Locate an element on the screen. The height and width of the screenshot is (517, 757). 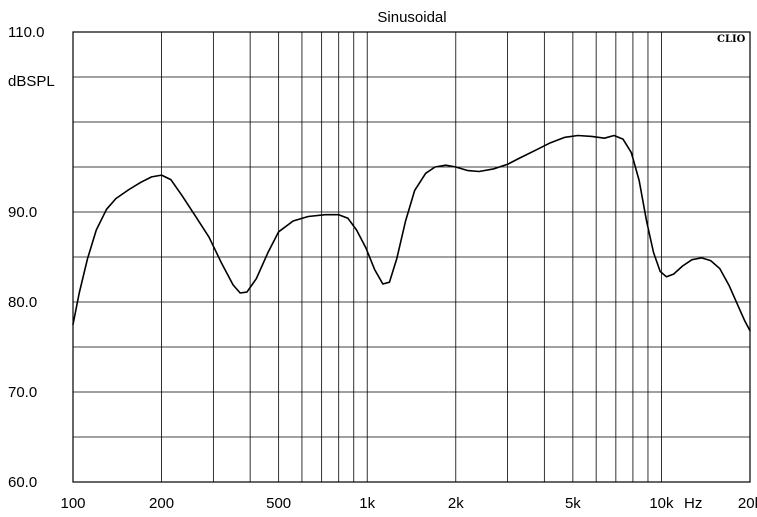
y-axis-label: dBSPL is located at coordinates (31, 81).